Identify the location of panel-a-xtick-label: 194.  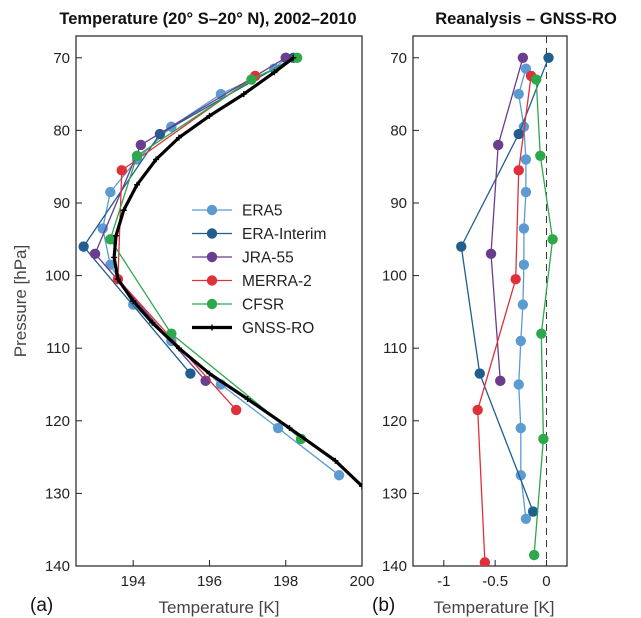
(133, 581).